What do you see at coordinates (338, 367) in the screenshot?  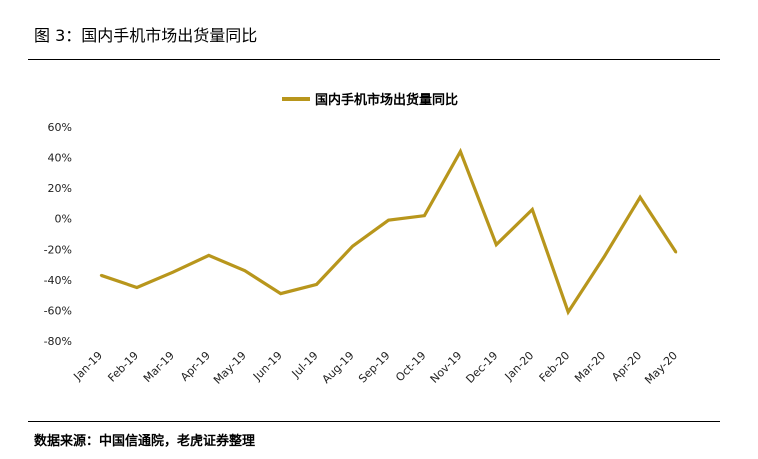 I see `x-tick-label: Aug-19` at bounding box center [338, 367].